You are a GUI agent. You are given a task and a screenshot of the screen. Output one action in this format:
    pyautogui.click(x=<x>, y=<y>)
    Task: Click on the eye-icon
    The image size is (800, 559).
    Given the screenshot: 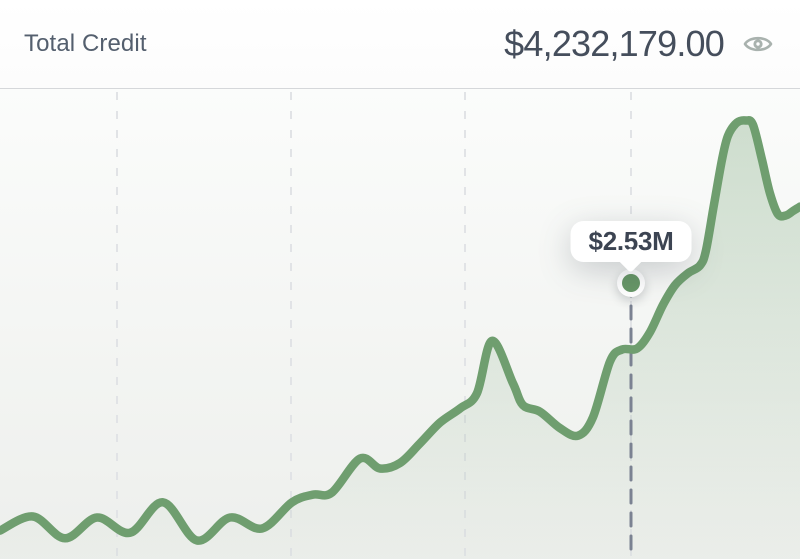 What is the action you would take?
    pyautogui.click(x=758, y=44)
    